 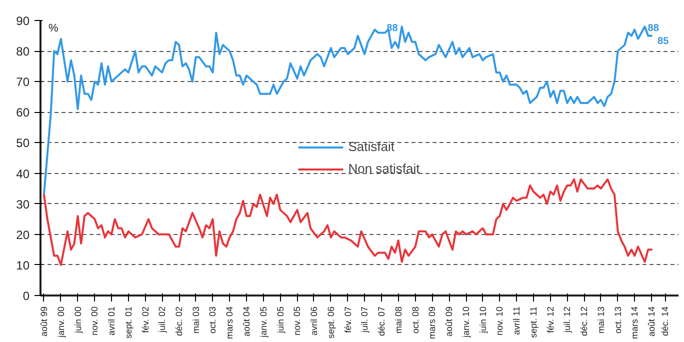 What do you see at coordinates (195, 320) in the screenshot?
I see `x-tick-label: mai 03` at bounding box center [195, 320].